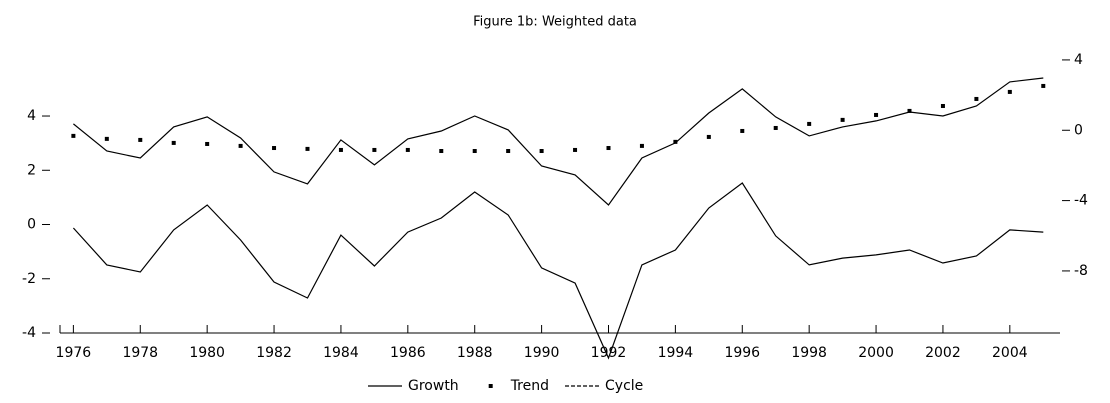 The height and width of the screenshot is (403, 1110). I want to click on y2-tick-label: 4, so click(1078, 60).